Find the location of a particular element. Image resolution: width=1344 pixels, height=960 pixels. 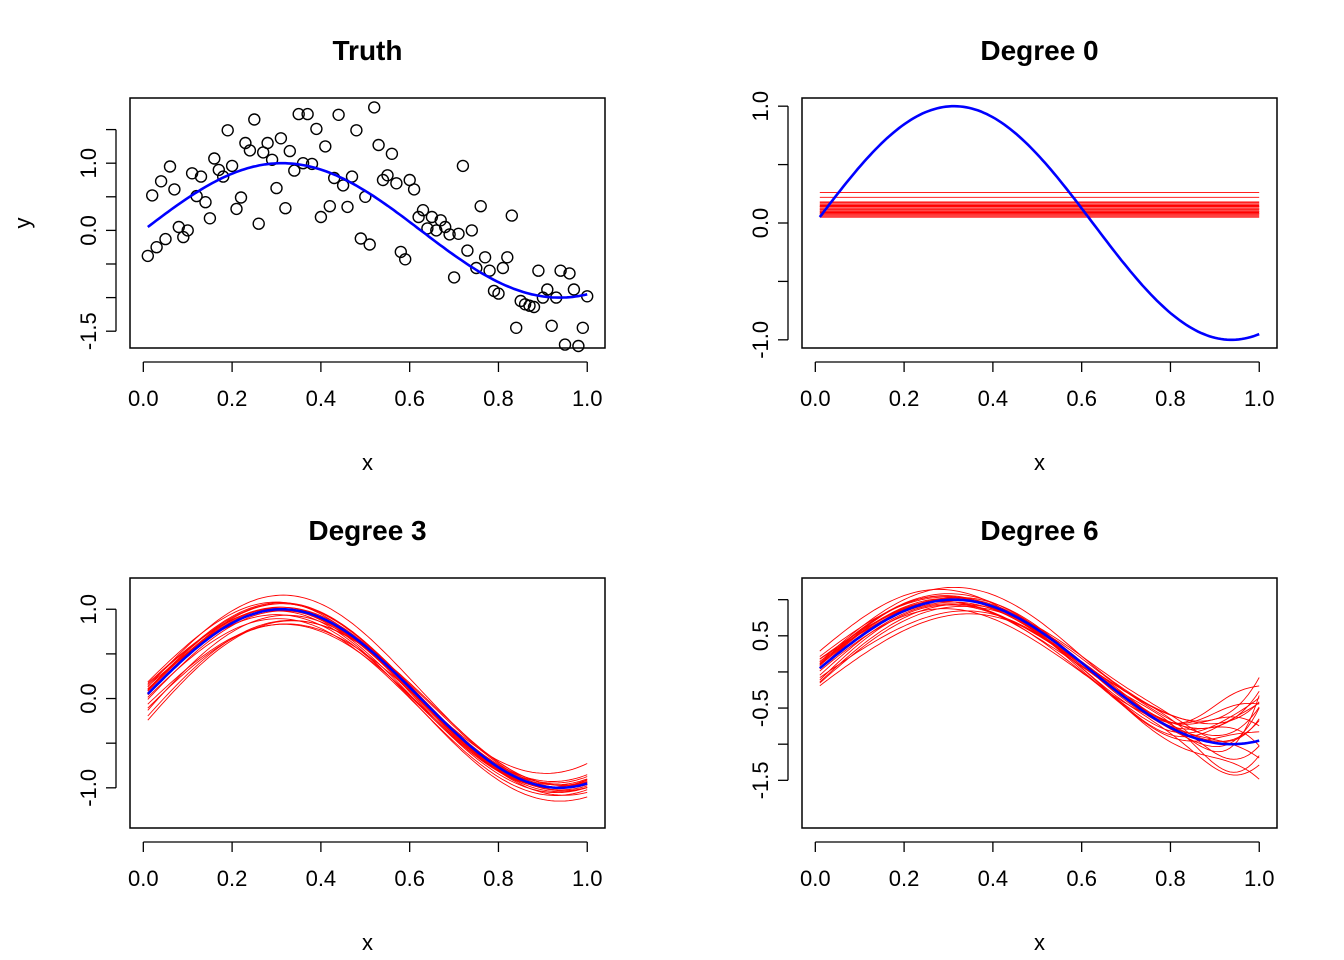

chart-title: Degree 6 is located at coordinates (1039, 530).